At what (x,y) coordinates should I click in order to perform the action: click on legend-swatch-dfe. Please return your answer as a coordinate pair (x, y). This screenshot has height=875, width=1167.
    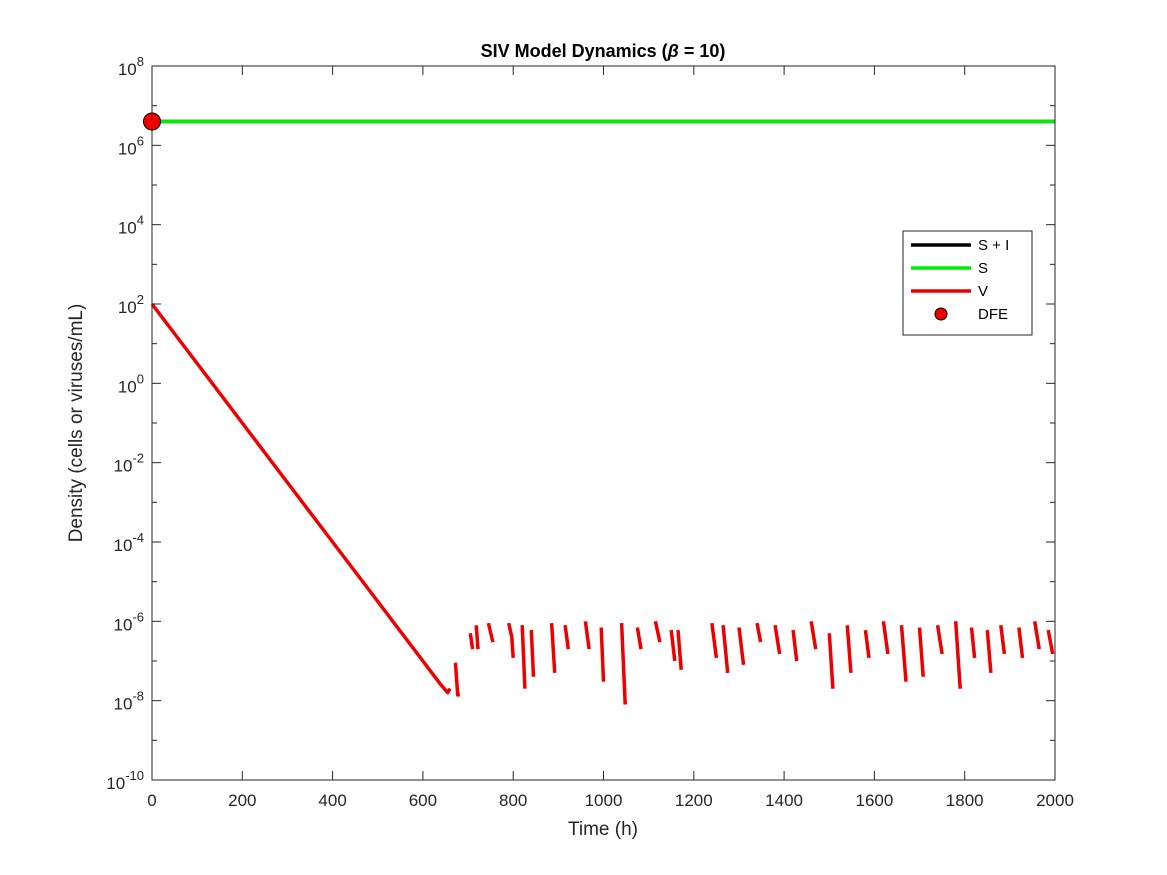
    Looking at the image, I should click on (941, 314).